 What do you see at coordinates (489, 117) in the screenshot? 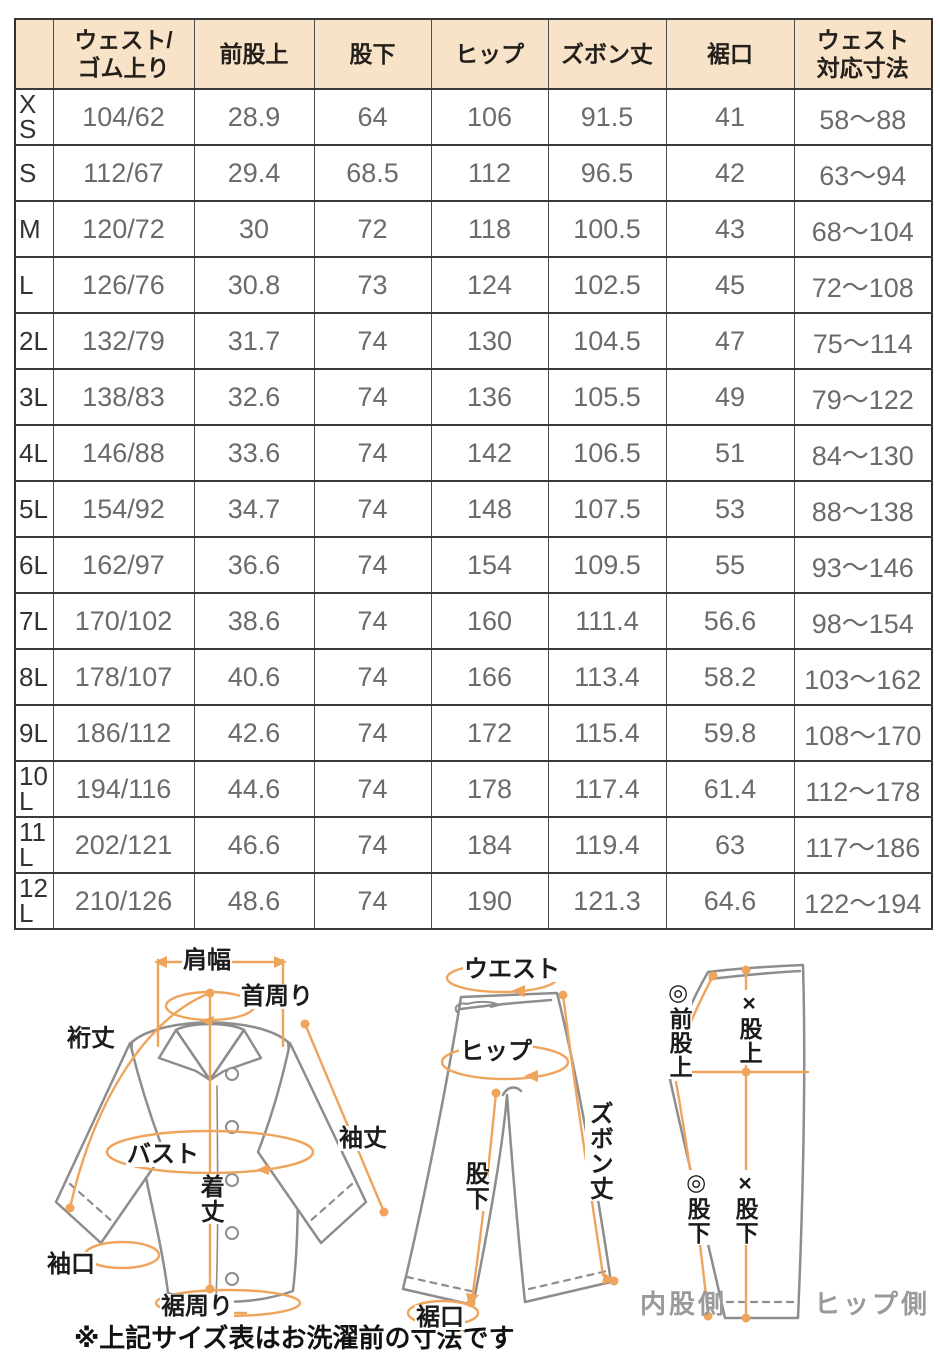
I see `measurement-cell: 106` at bounding box center [489, 117].